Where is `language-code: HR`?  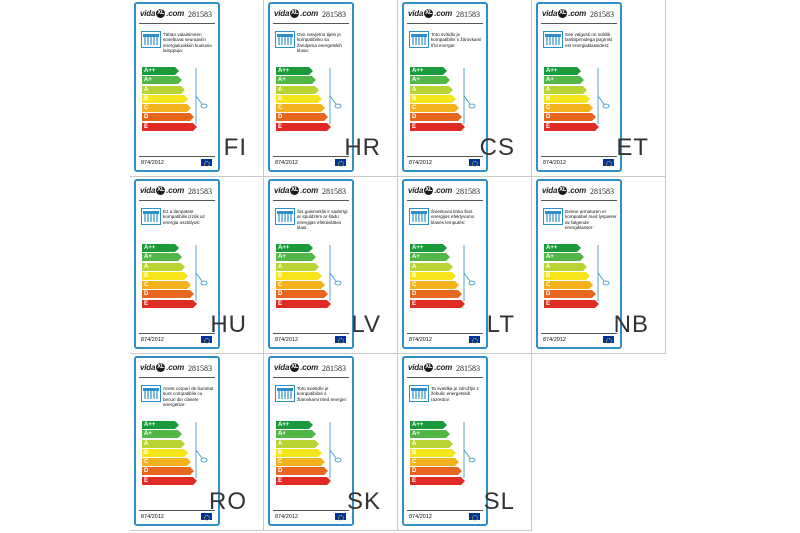 language-code: HR is located at coordinates (362, 147).